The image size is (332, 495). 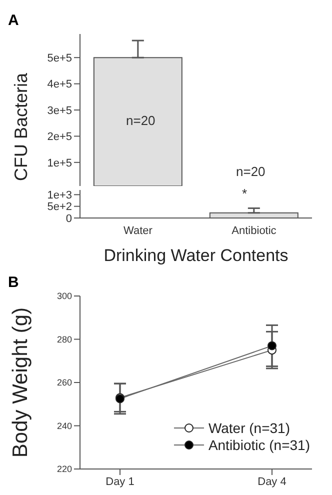 I want to click on x-tick-label: Day 1, so click(x=120, y=482).